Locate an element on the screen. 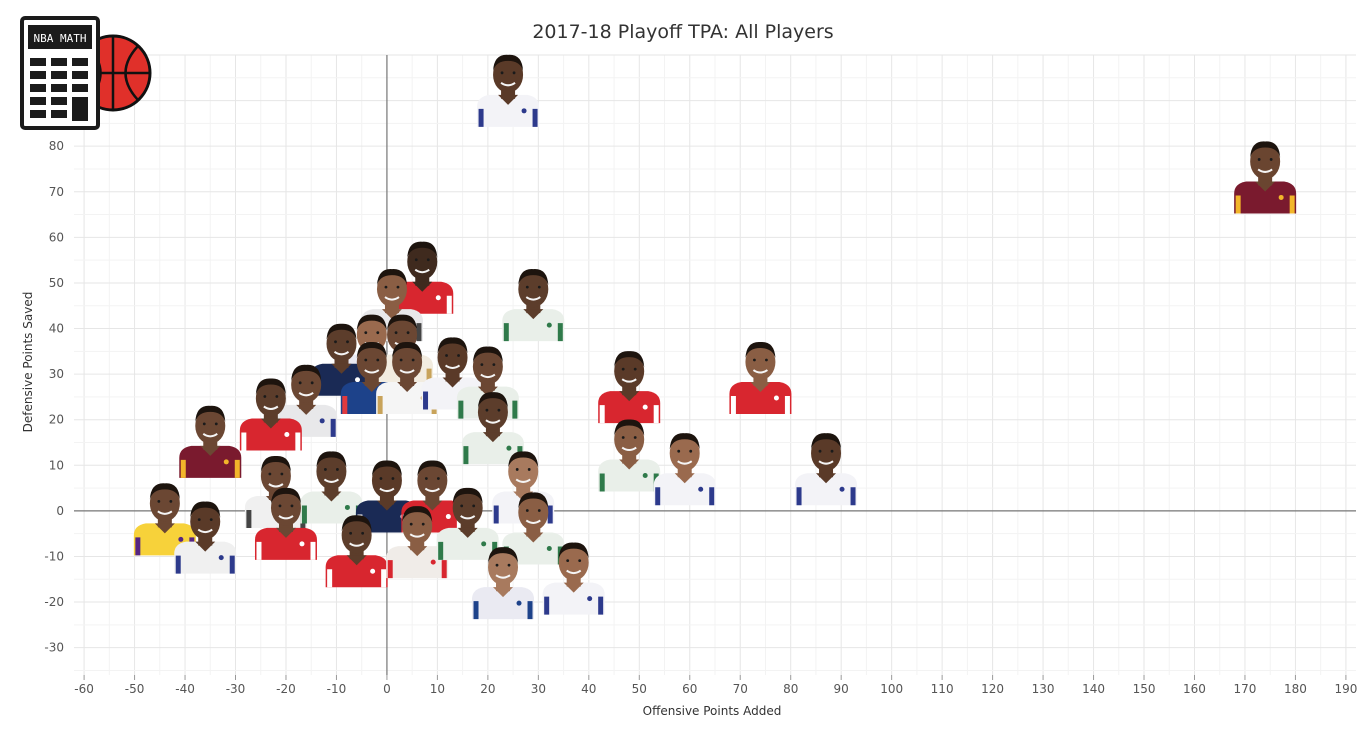 The image size is (1366, 736). x-tick-label: 180 is located at coordinates (1295, 689).